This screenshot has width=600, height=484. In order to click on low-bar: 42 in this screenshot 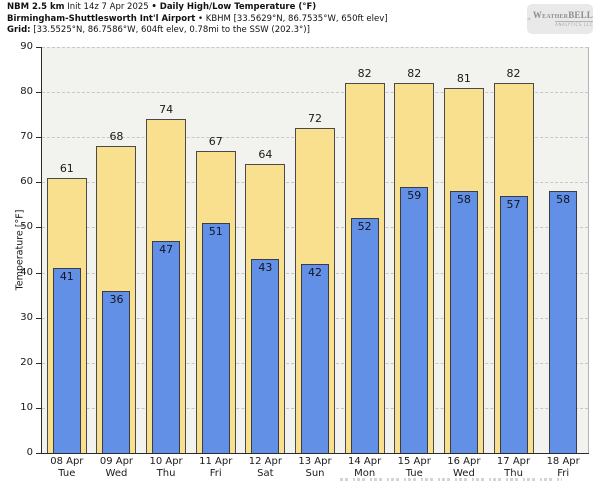, I will do `click(315, 358)`.